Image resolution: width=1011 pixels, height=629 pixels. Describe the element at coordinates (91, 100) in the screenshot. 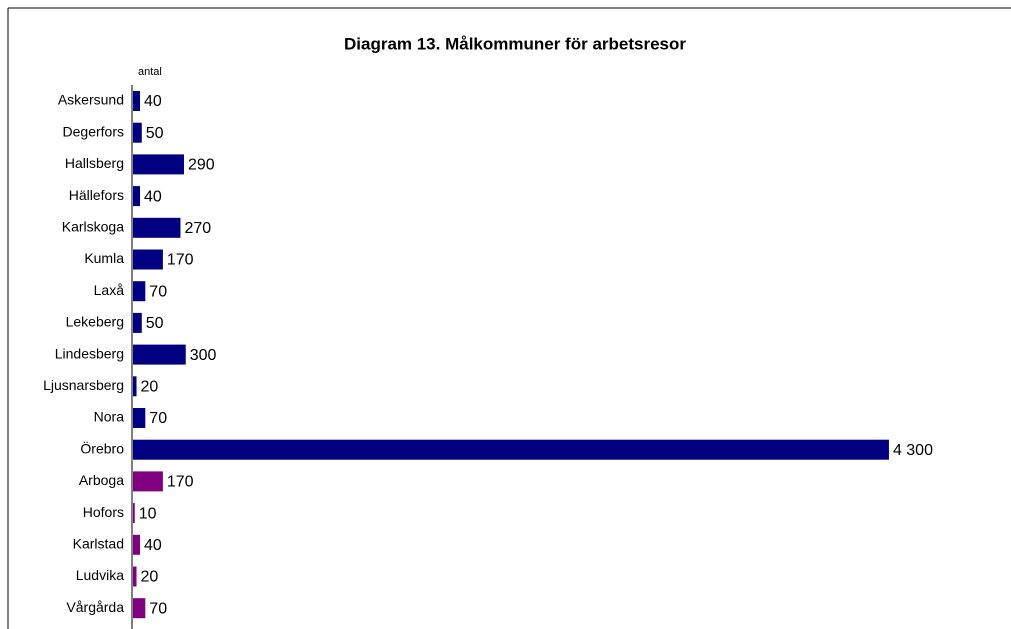

I see `category-label: Askersund` at that location.